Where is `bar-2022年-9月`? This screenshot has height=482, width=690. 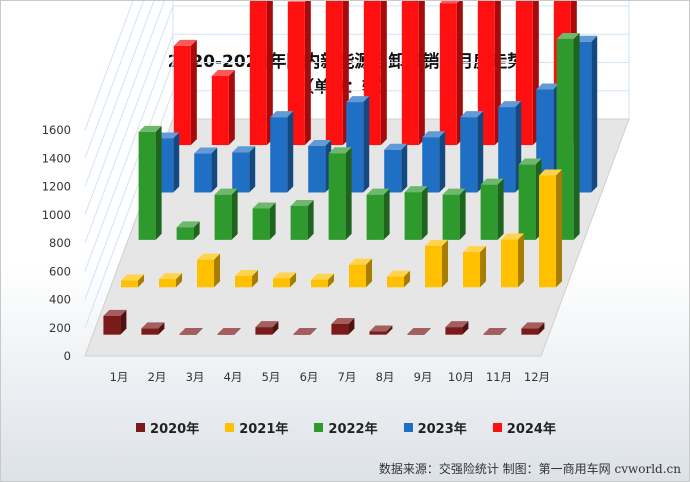 bar-2022年-9月 is located at coordinates (454, 214).